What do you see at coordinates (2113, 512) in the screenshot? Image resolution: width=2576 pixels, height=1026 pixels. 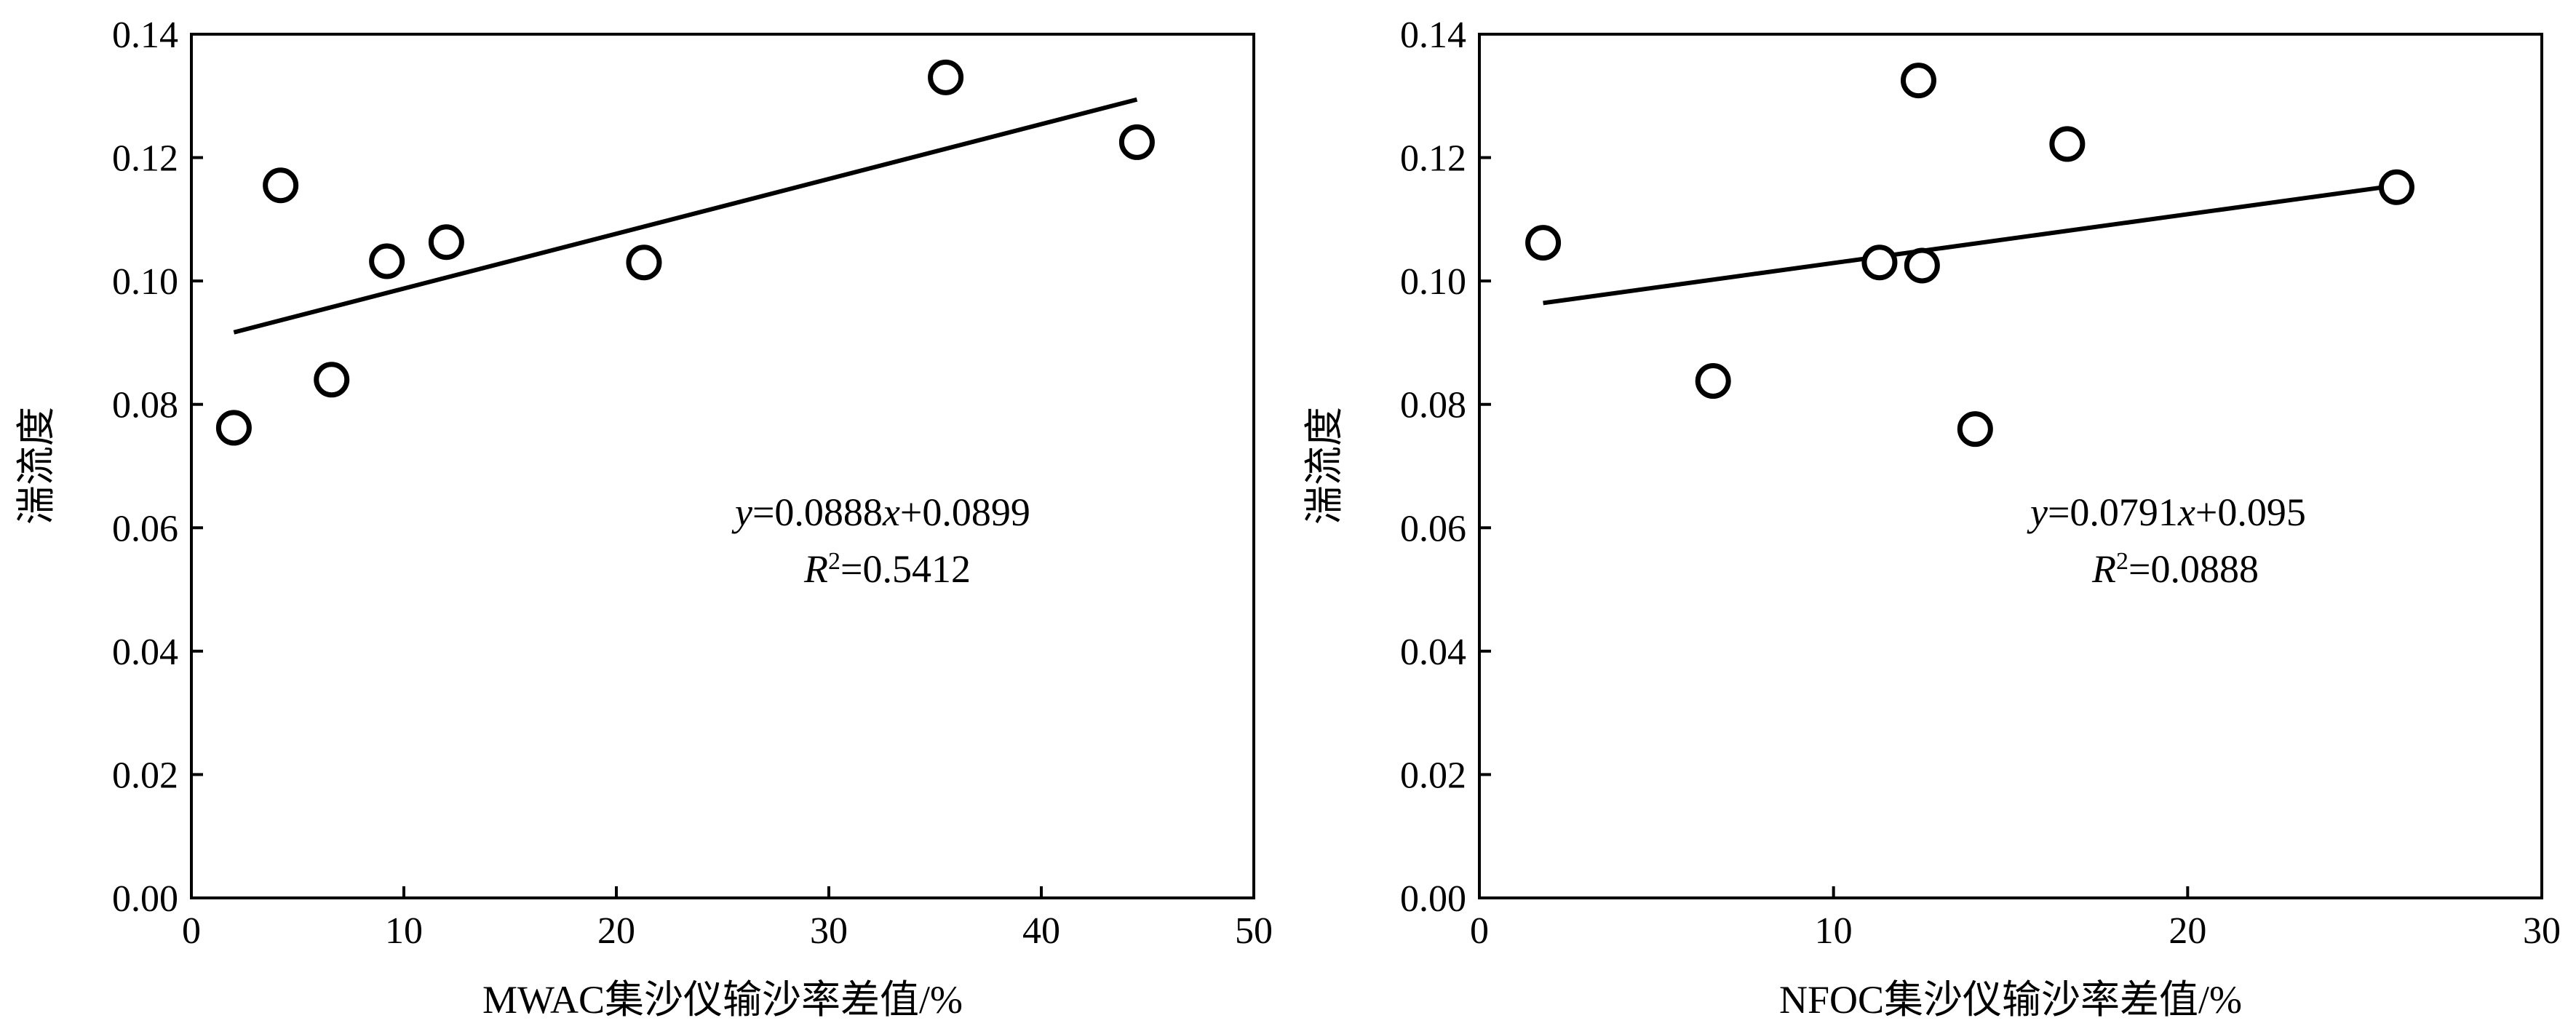 I see `eq-slope: =0.0791` at bounding box center [2113, 512].